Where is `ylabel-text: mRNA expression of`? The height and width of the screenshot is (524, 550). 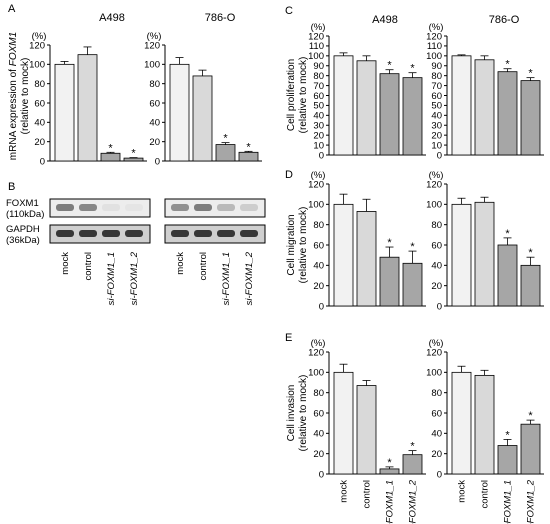
ylabel-text: mRNA expression of is located at coordinates (13, 113).